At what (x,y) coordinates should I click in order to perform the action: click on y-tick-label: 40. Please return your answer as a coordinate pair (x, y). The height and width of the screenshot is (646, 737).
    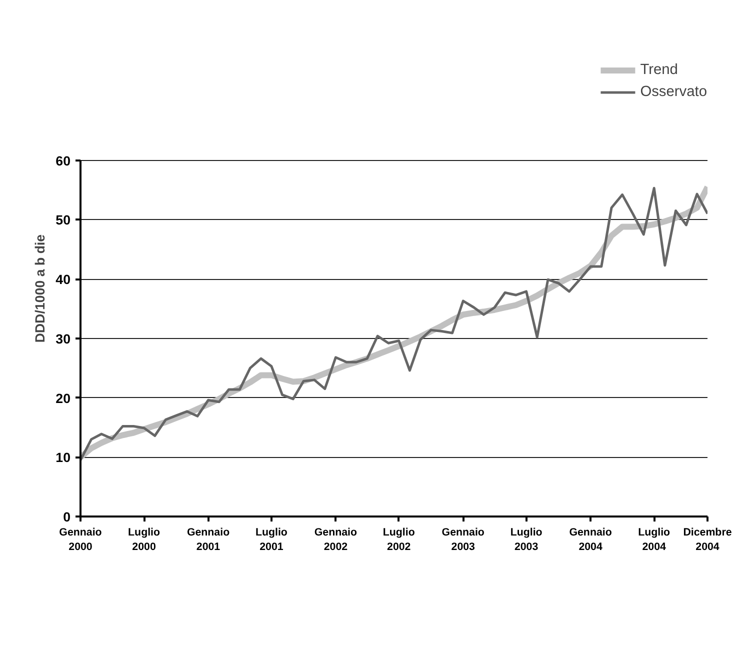
    Looking at the image, I should click on (63, 279).